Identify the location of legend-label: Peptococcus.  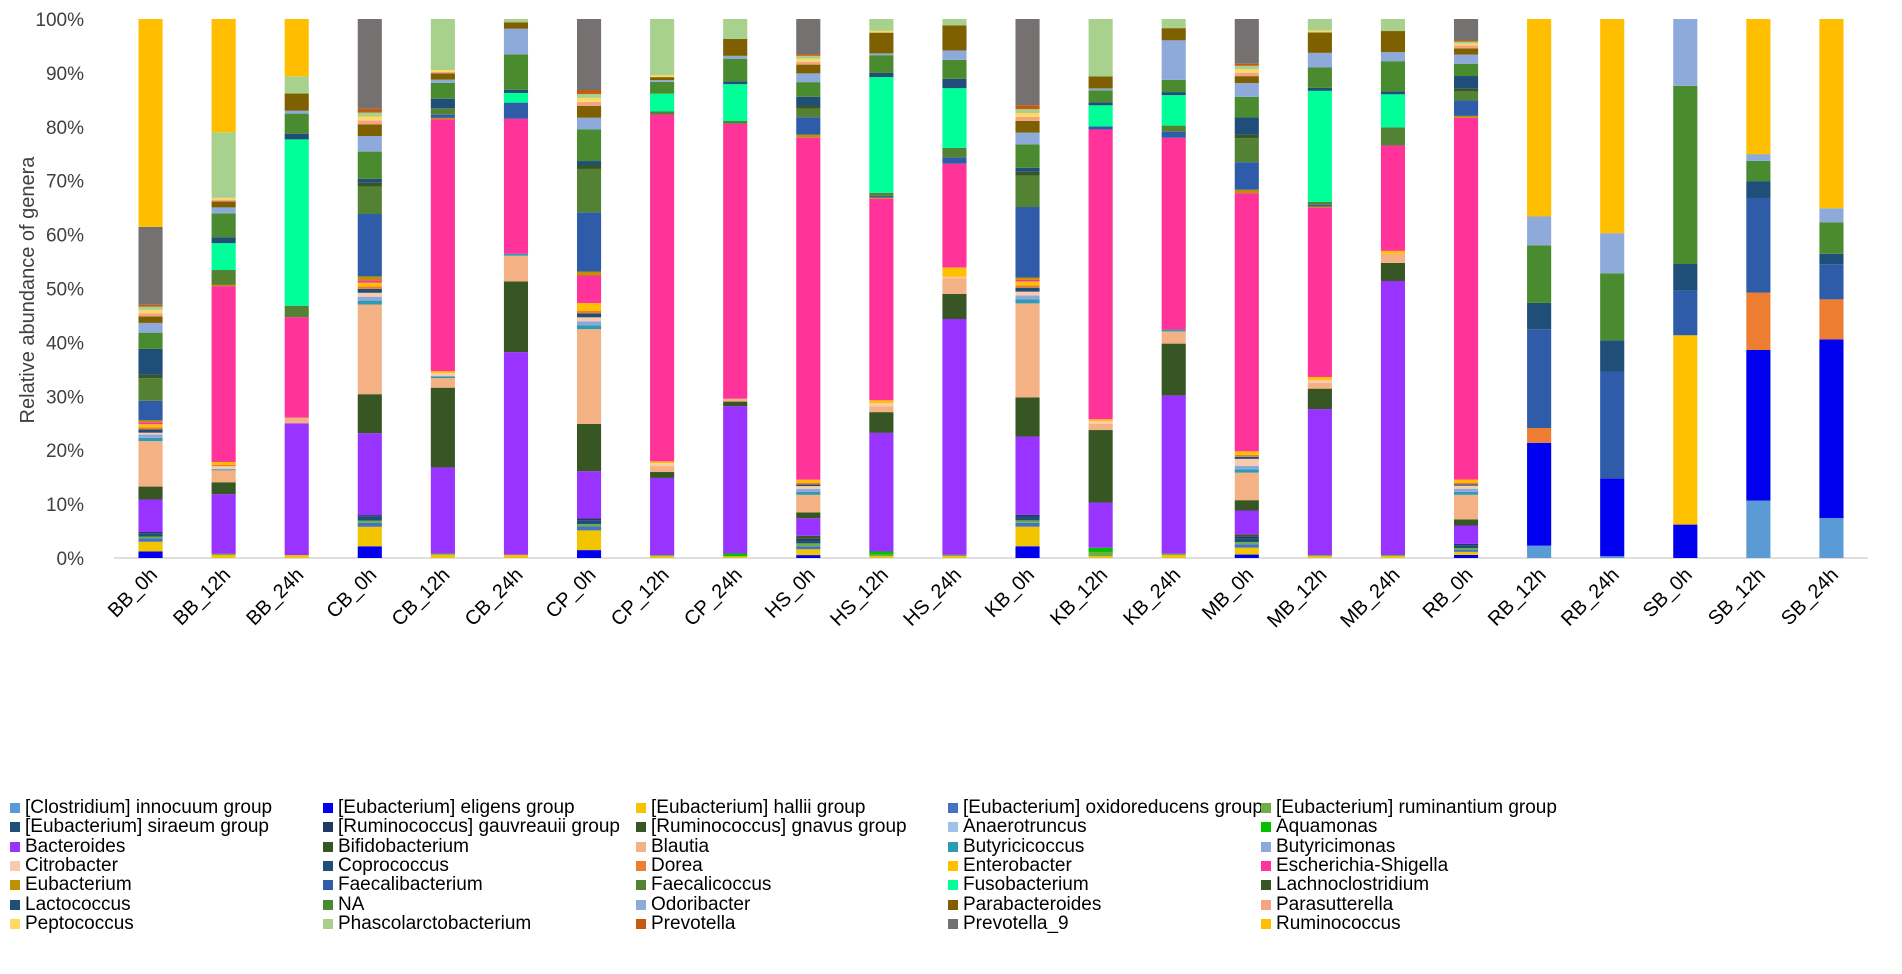
(79, 923).